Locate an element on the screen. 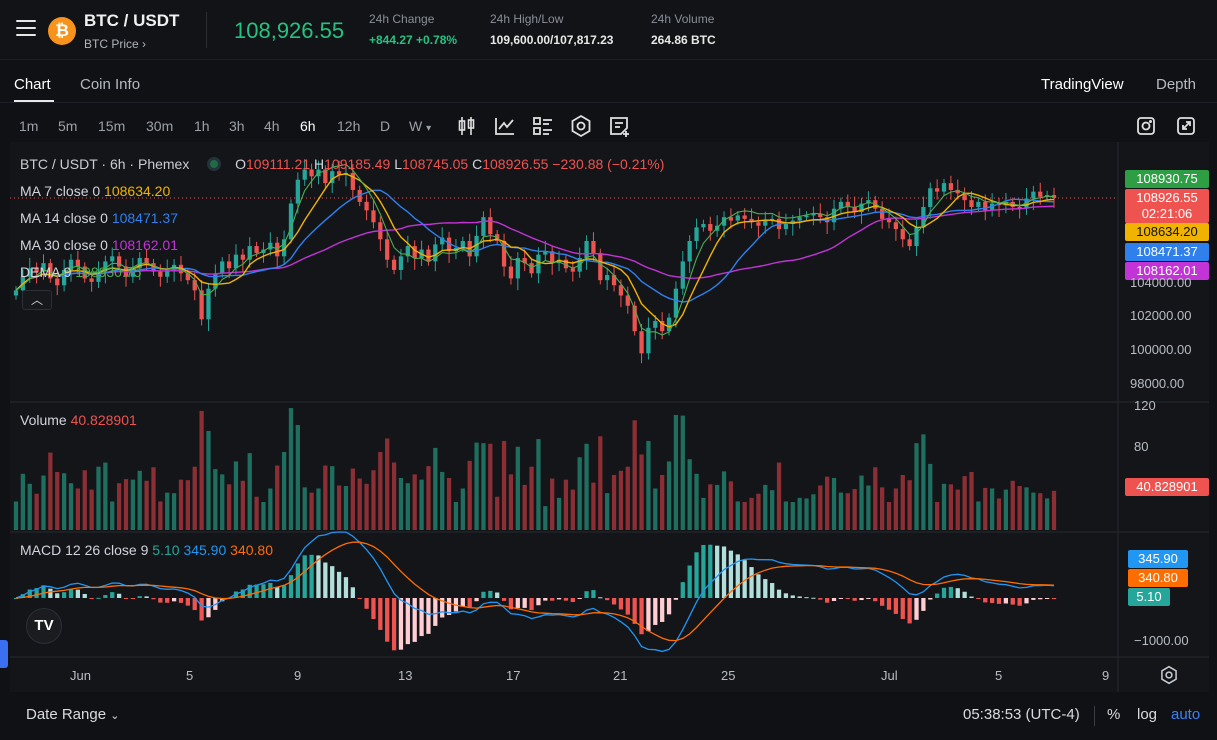  templates-icon is located at coordinates (543, 126).